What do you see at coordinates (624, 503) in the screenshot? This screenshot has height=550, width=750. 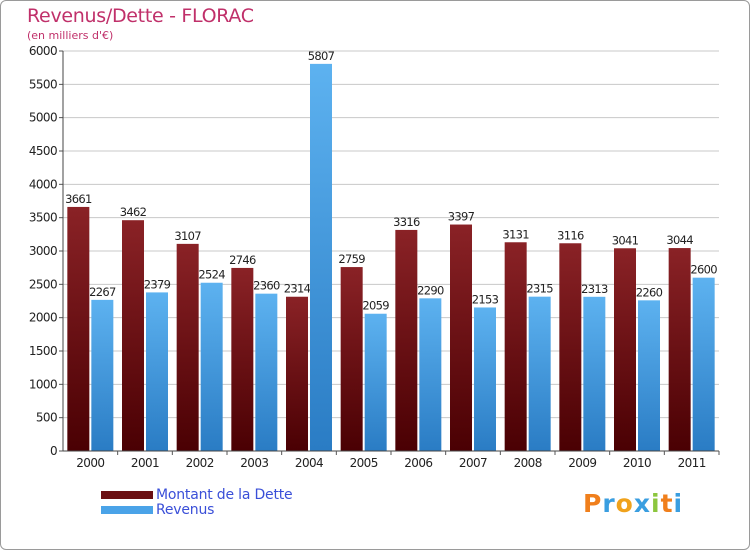 I see `logo-letter: o` at bounding box center [624, 503].